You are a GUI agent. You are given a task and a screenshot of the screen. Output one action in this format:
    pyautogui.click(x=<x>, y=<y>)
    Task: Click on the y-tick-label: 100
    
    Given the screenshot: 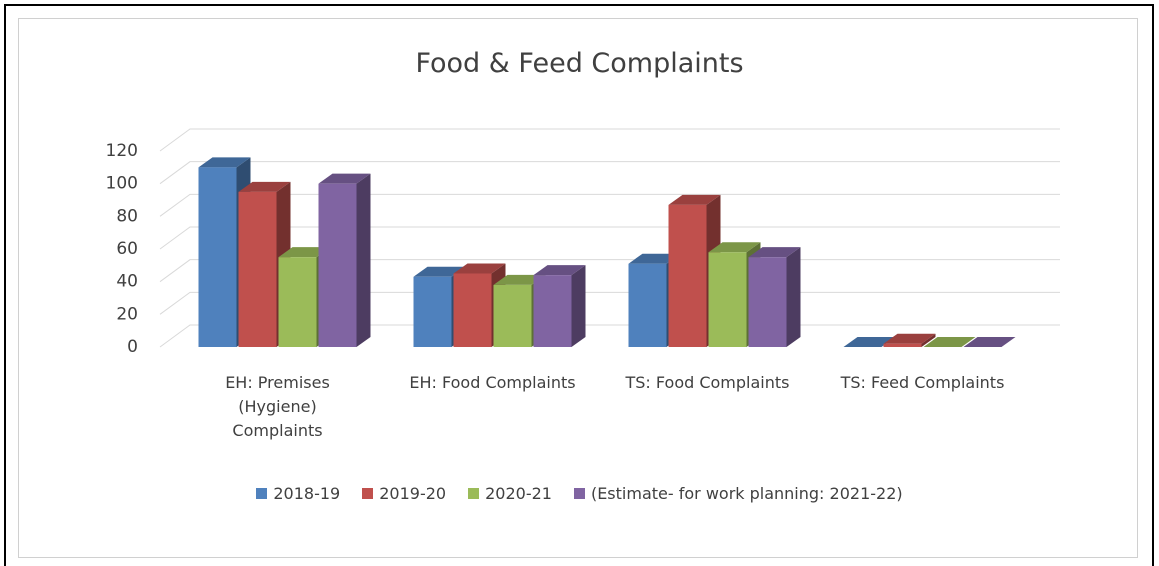 What is the action you would take?
    pyautogui.click(x=122, y=184)
    